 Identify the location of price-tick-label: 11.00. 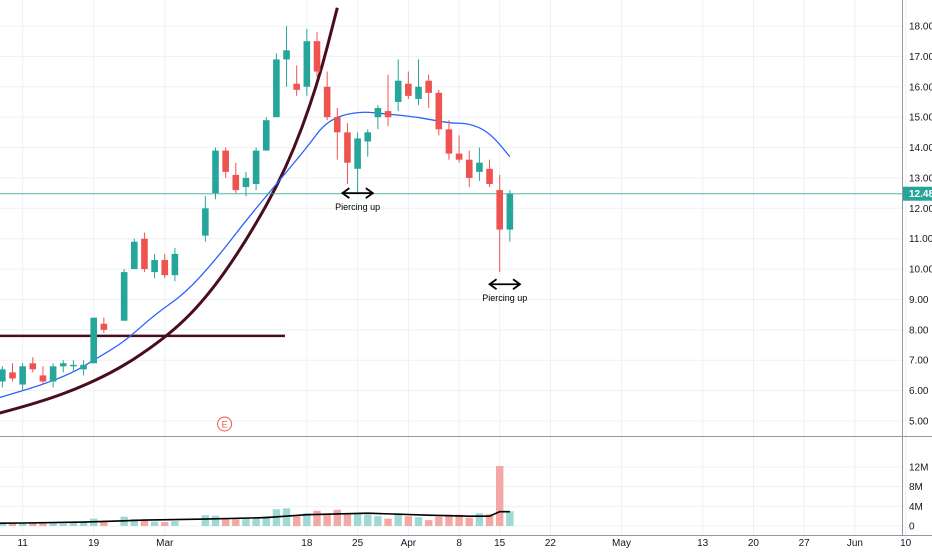
(920, 239).